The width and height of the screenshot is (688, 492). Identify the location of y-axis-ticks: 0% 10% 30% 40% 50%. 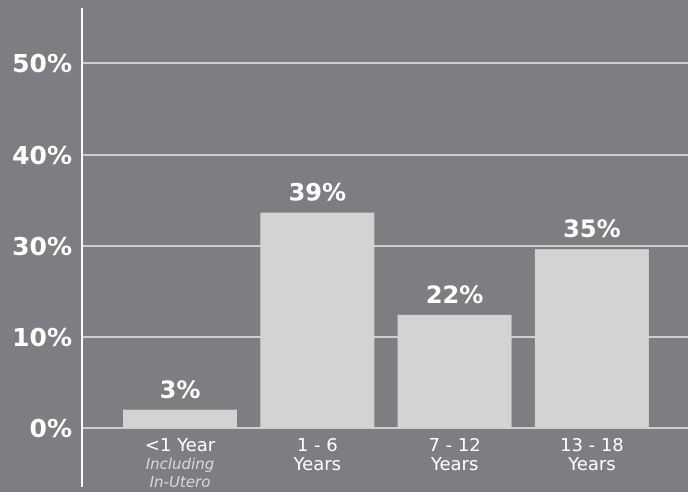
(42, 246).